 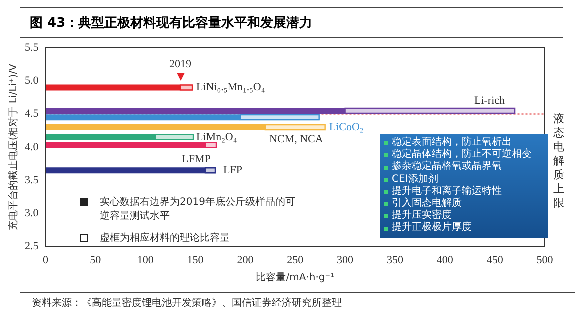 What do you see at coordinates (452, 142) in the screenshot?
I see `annotation: 稳定表面结构，防止氧析出` at bounding box center [452, 142].